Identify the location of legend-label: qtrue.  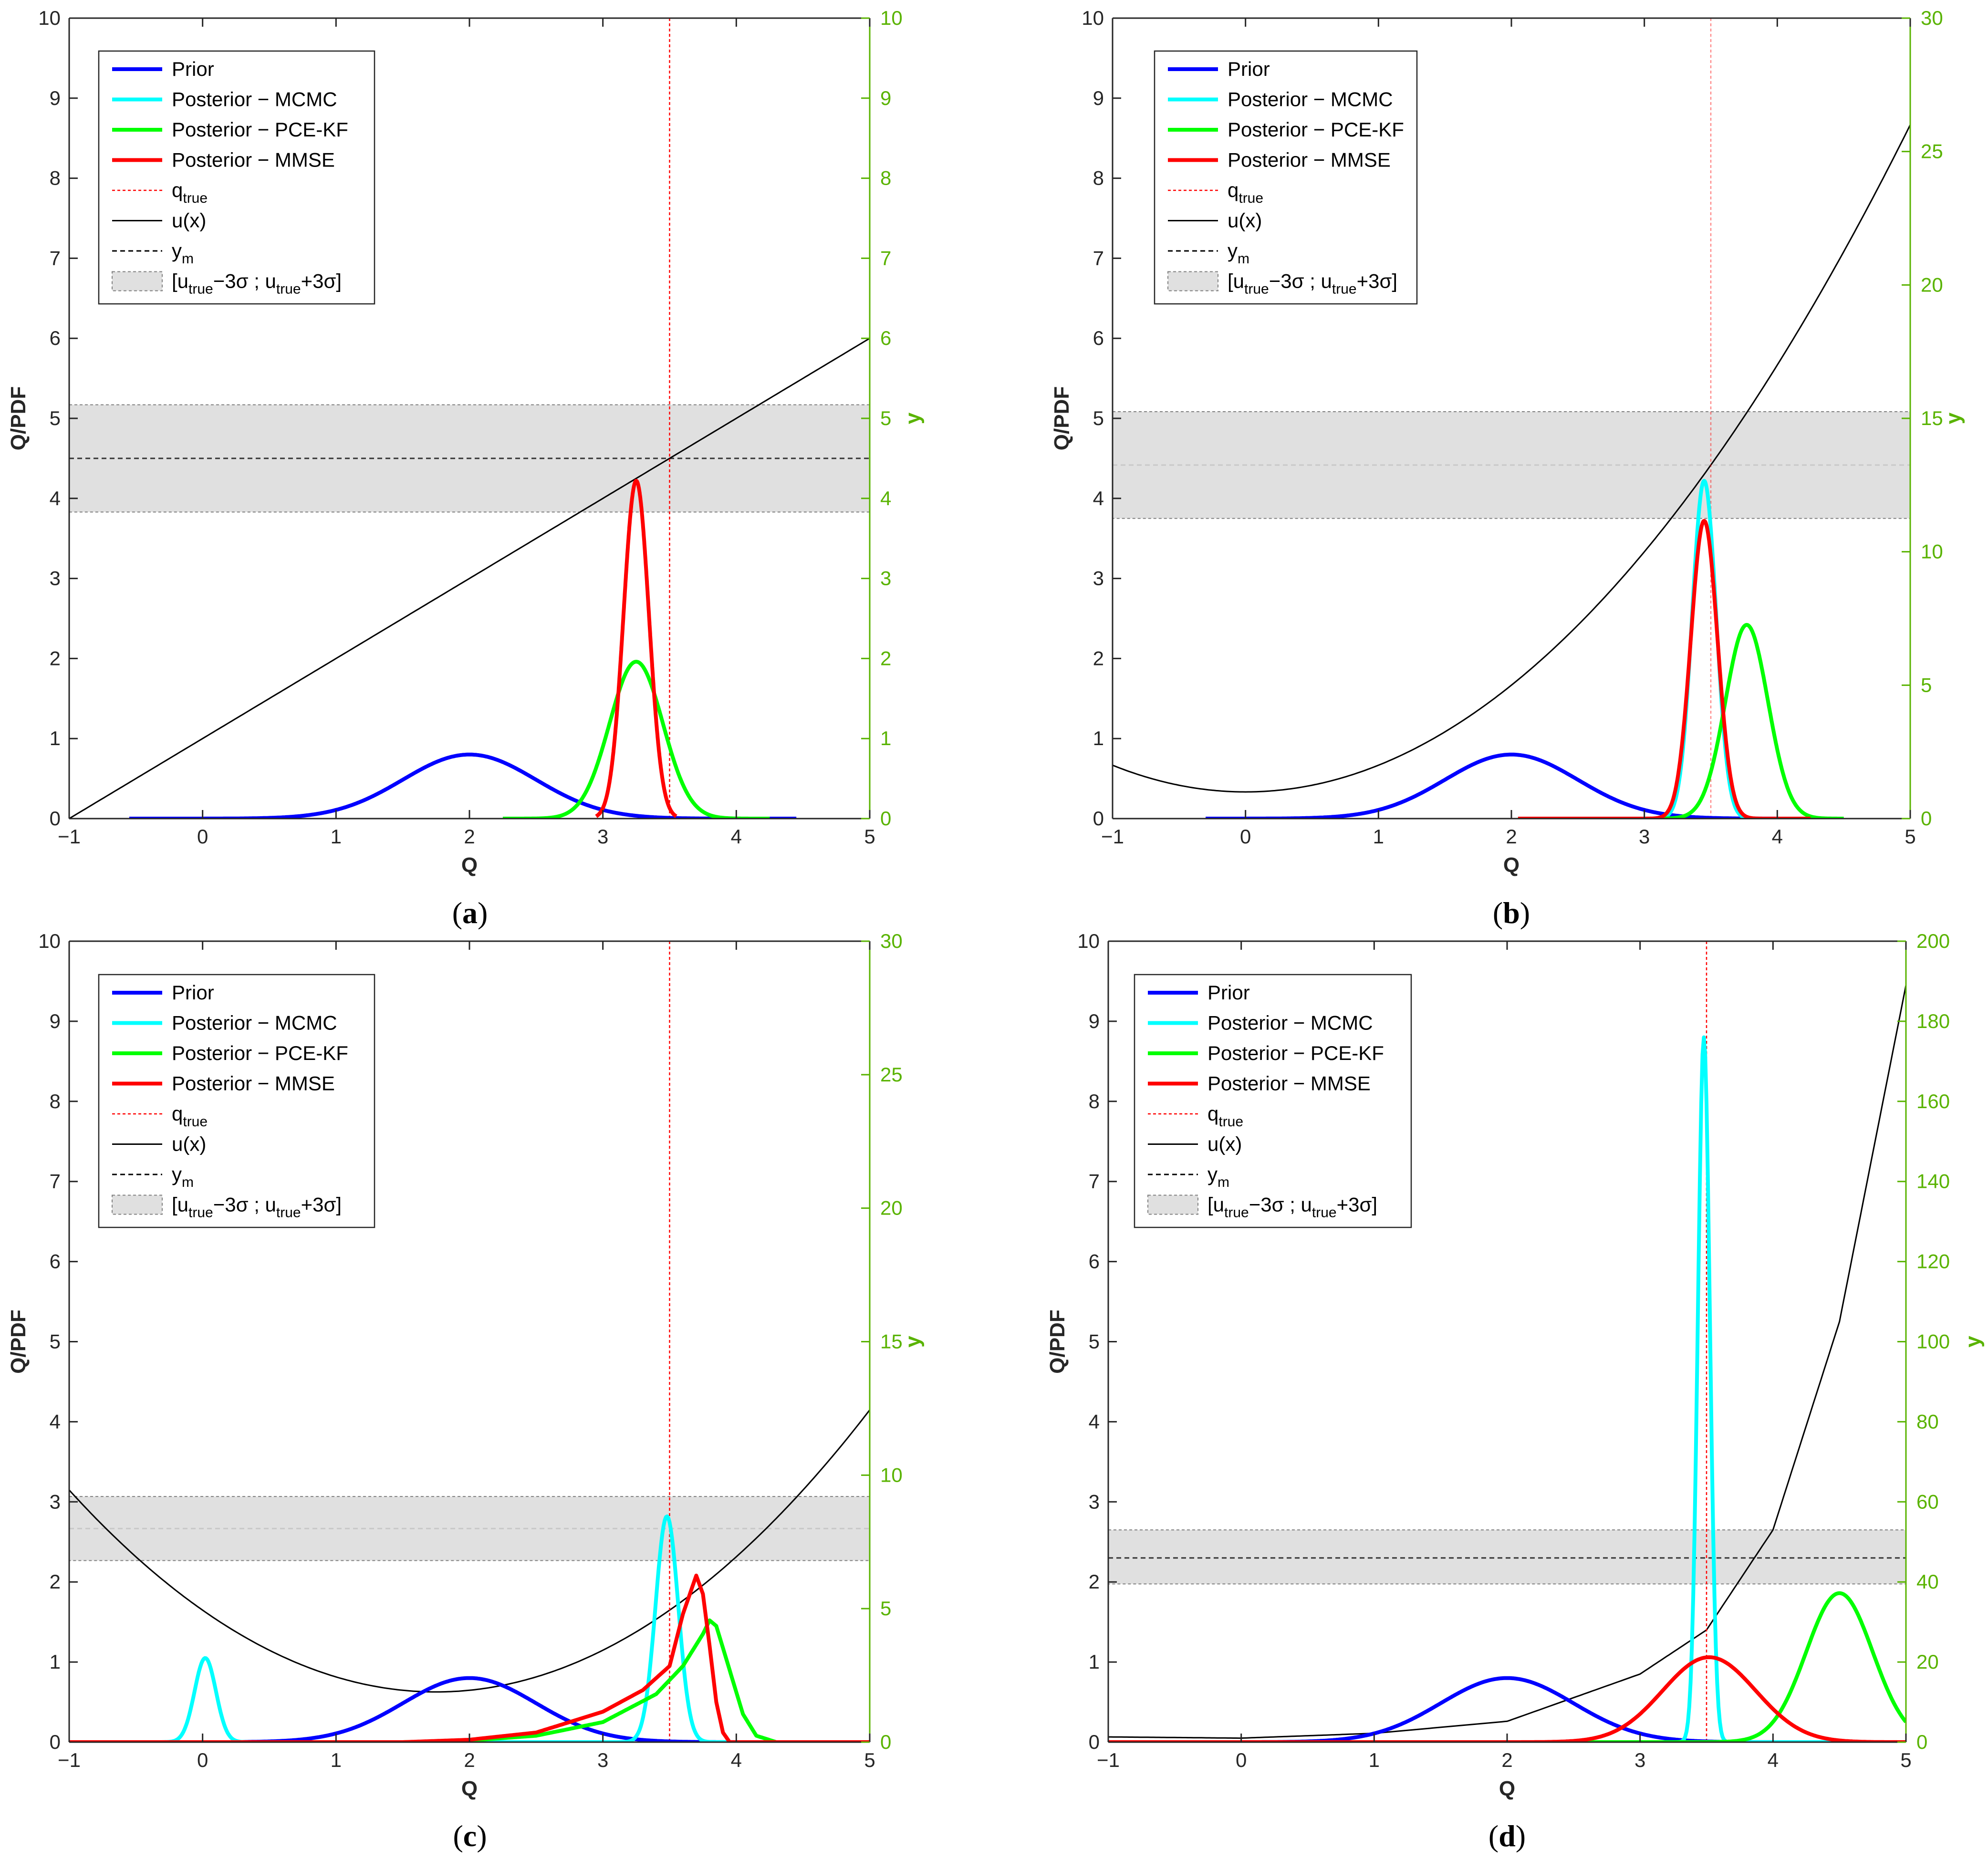
(1245, 193).